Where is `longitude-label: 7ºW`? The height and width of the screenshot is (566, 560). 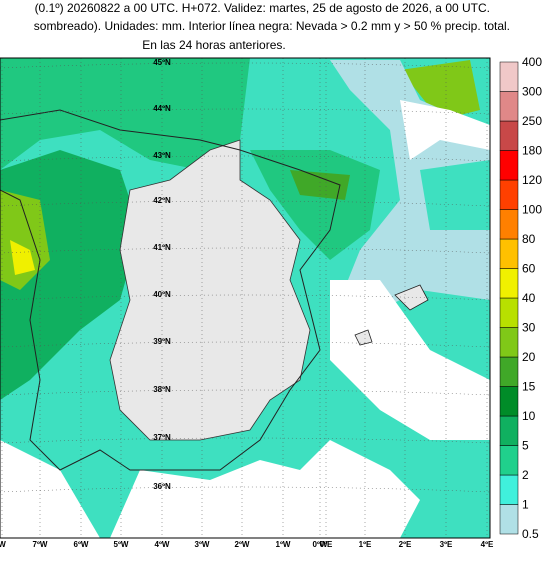
longitude-label: 7ºW is located at coordinates (40, 544).